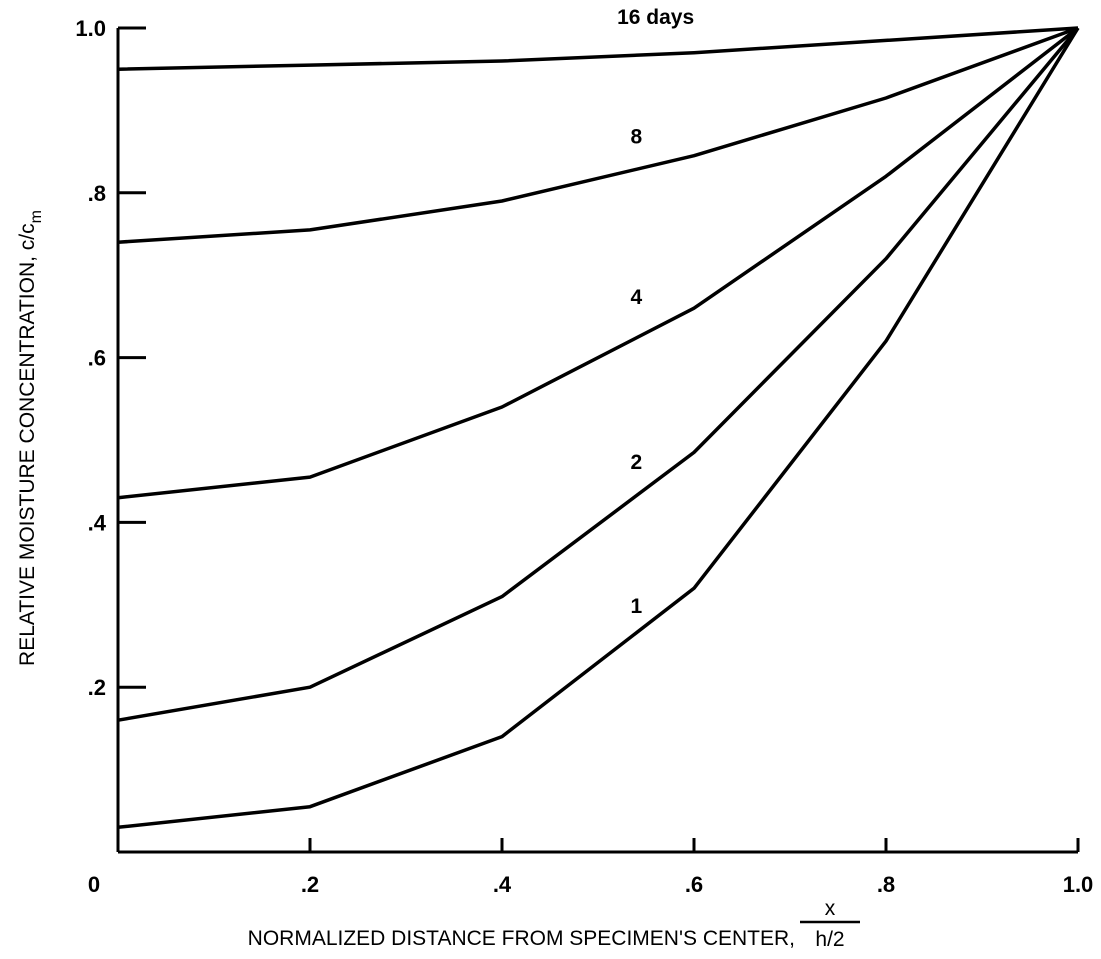  I want to click on y-tick-label-0: .2, so click(97, 687).